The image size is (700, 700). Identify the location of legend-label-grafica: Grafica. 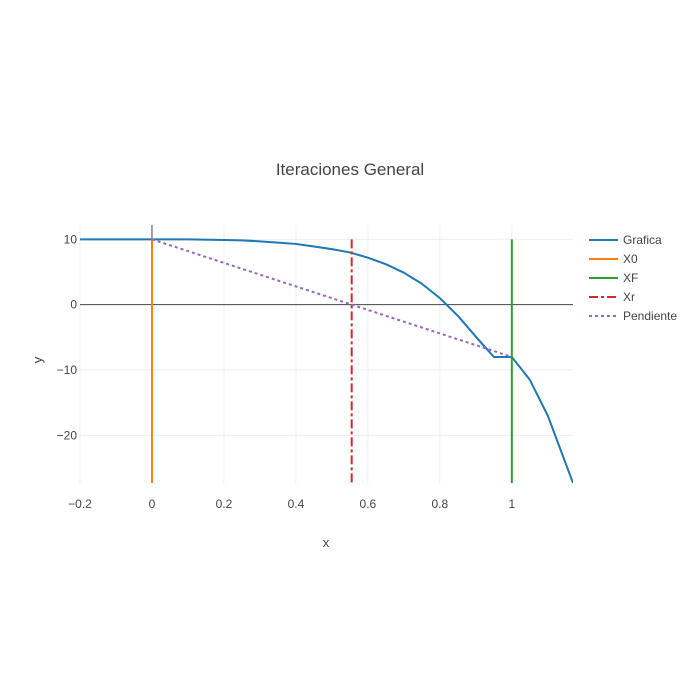
(642, 240).